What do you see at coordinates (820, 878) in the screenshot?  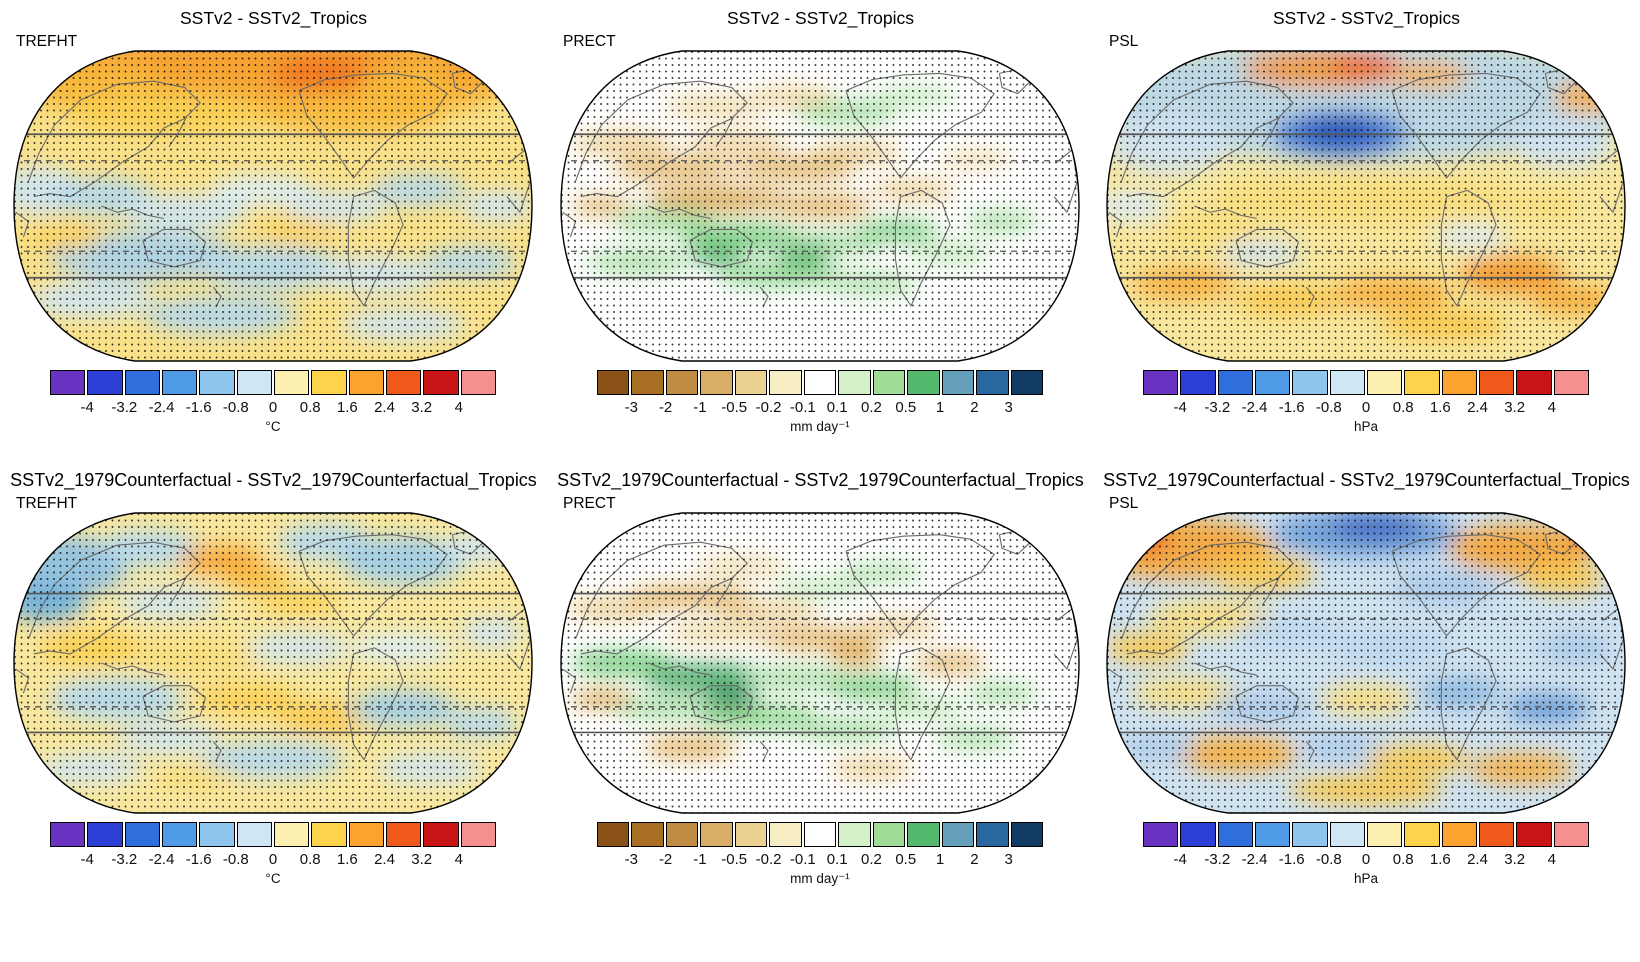 I see `colorbar-unit-label: mm day⁻¹` at bounding box center [820, 878].